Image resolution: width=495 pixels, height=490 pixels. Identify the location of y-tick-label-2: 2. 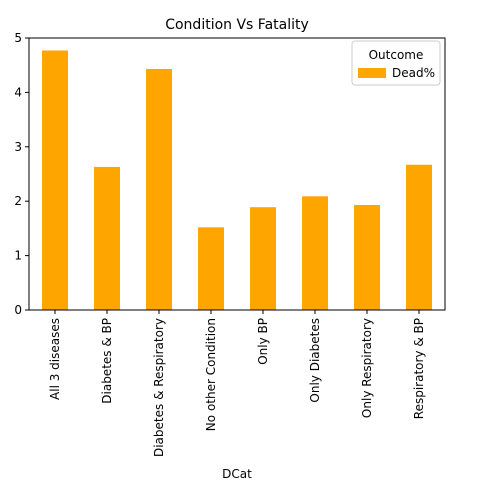
(18, 201).